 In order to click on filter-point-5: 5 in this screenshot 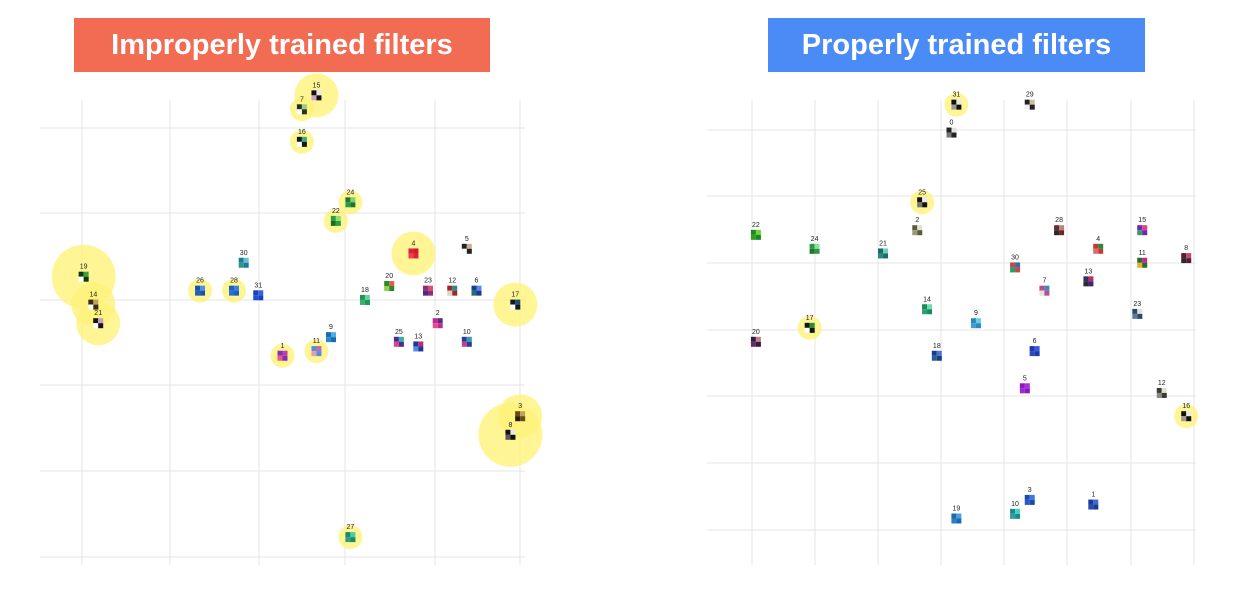, I will do `click(1024, 384)`.